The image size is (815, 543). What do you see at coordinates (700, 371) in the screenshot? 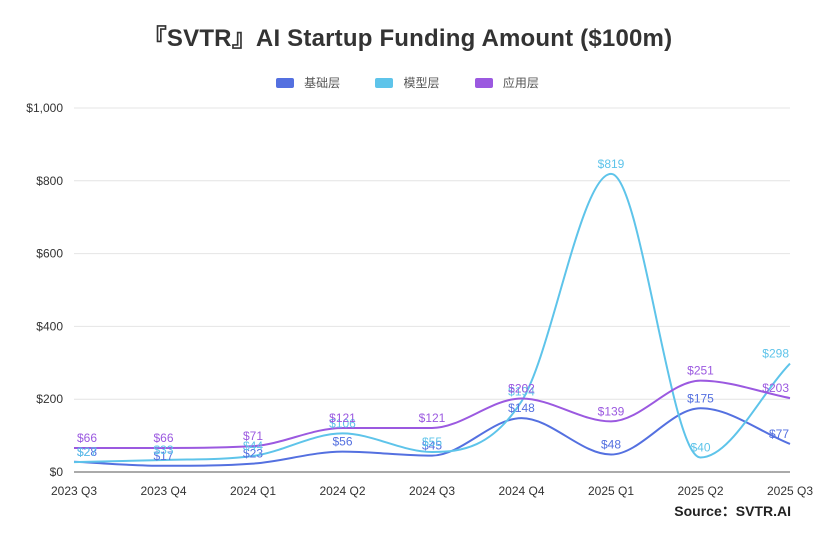
I see `data-label-app: $251` at bounding box center [700, 371].